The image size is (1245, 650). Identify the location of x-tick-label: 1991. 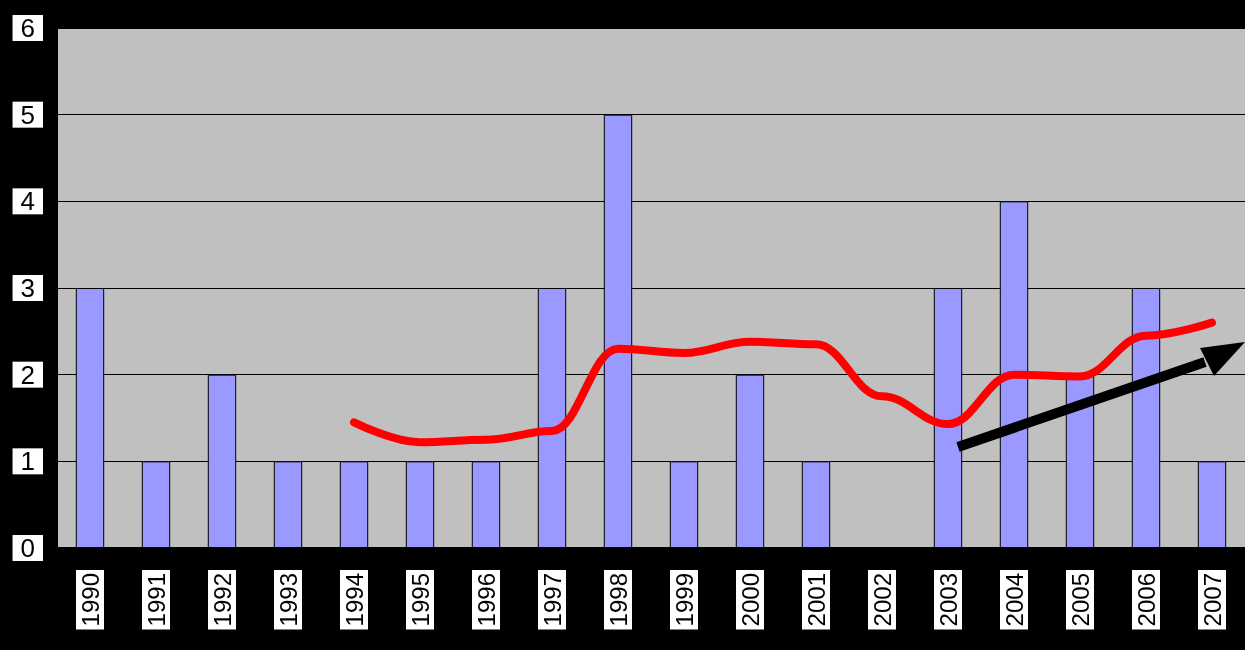
(156, 600).